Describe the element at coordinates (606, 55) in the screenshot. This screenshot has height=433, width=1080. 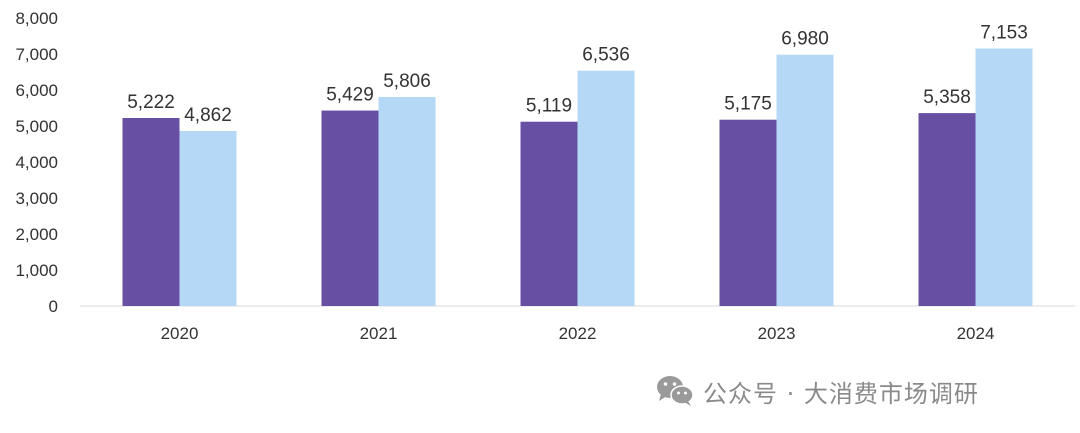
I see `data-label: 6,536` at that location.